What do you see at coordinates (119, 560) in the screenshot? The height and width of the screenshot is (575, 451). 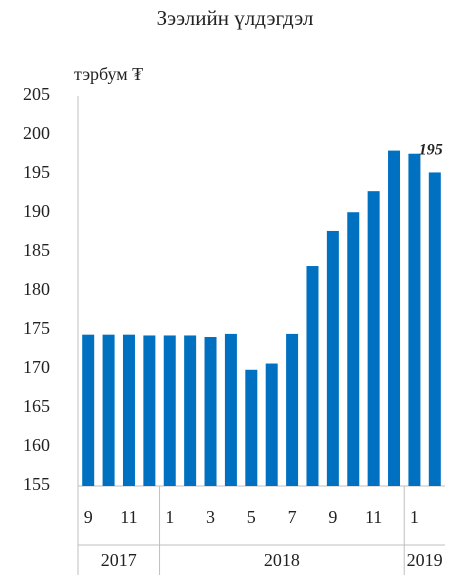 I see `year-label: 2017` at bounding box center [119, 560].